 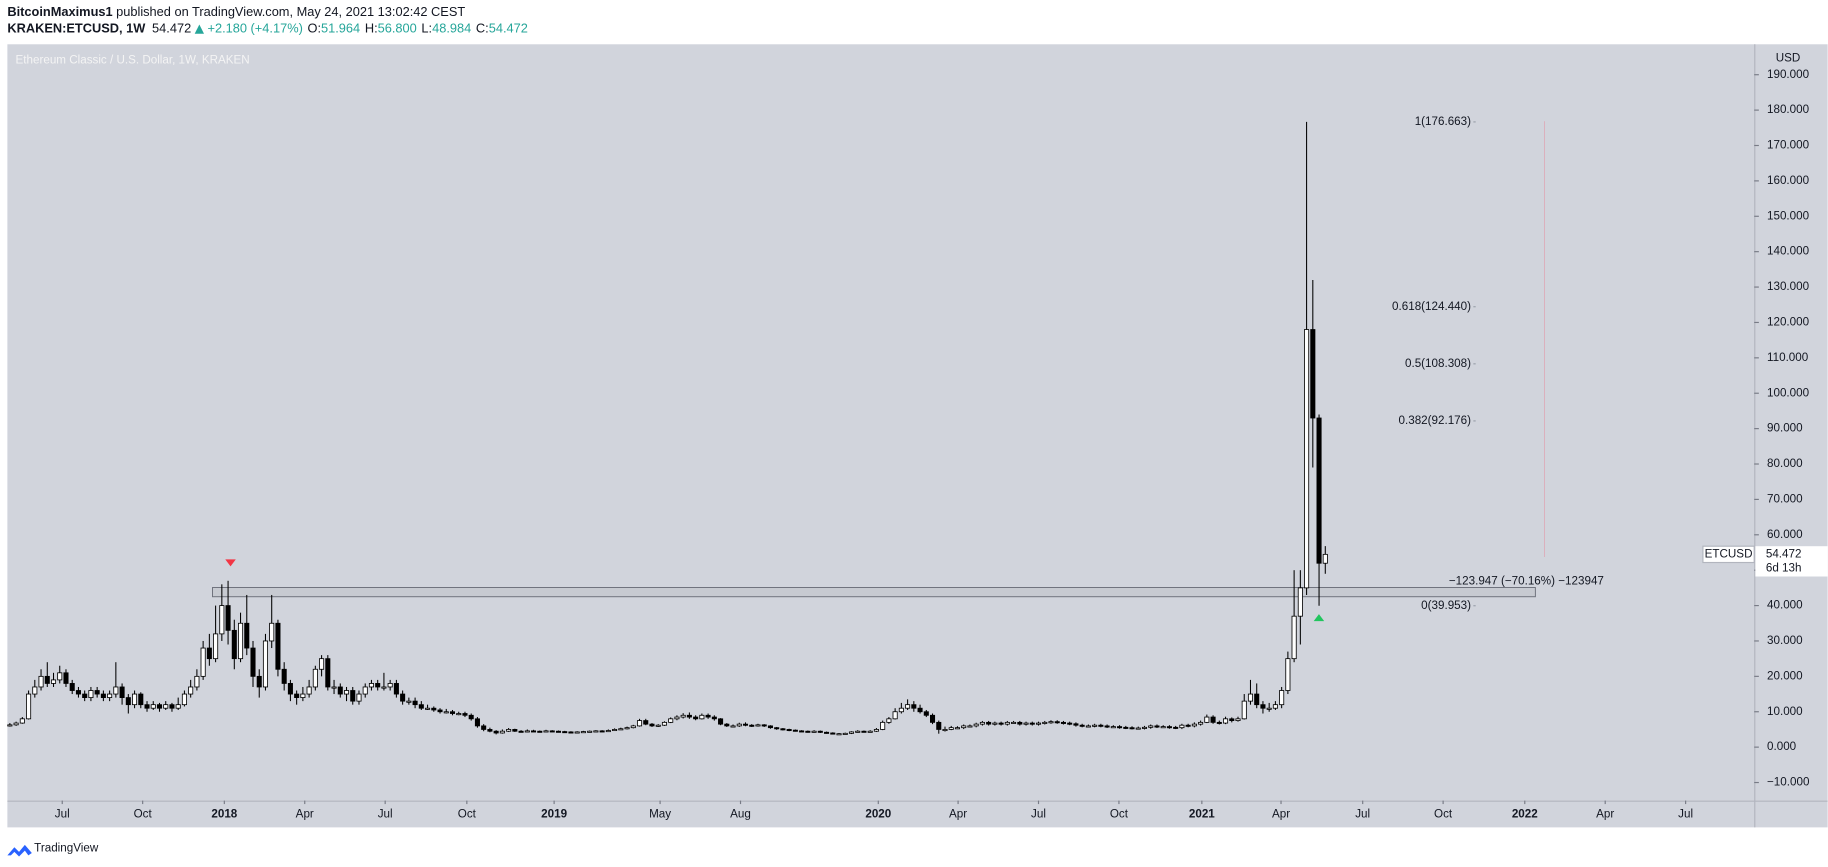 What do you see at coordinates (1788, 251) in the screenshot?
I see `y-tick-label: 140.000` at bounding box center [1788, 251].